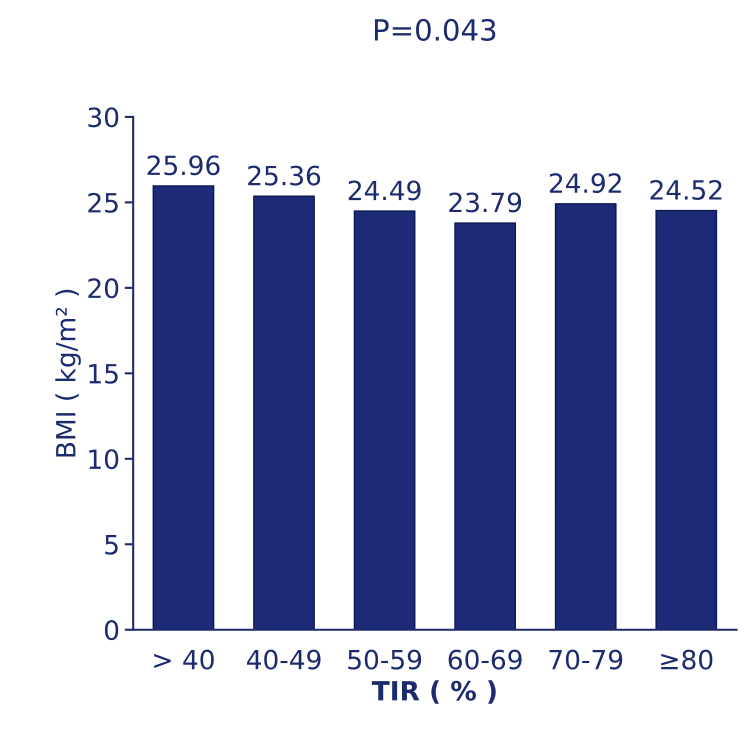 The height and width of the screenshot is (740, 744). What do you see at coordinates (103, 459) in the screenshot?
I see `y-tick-label: 10` at bounding box center [103, 459].